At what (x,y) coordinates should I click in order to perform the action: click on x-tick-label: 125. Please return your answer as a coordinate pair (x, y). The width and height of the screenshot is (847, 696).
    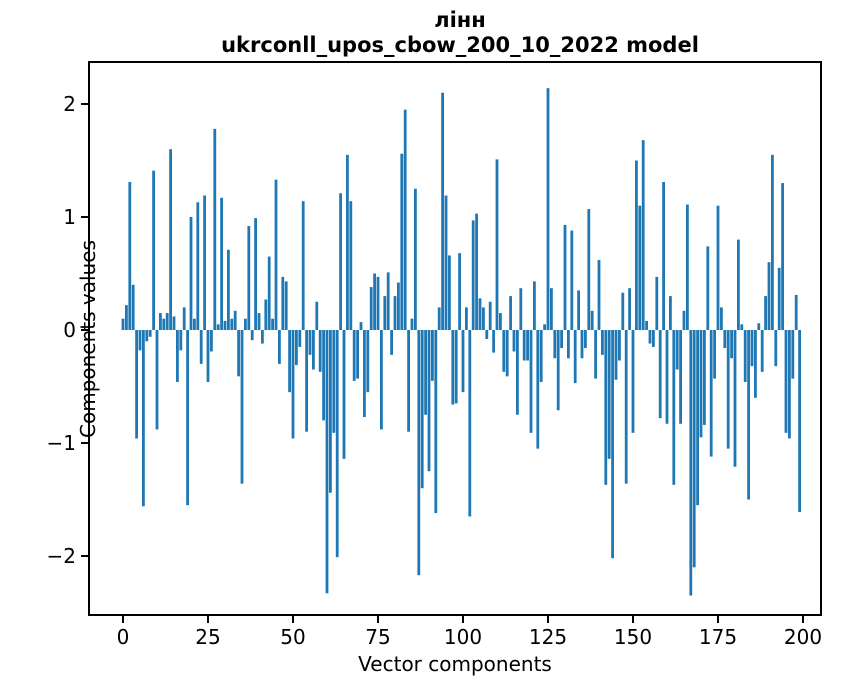
    Looking at the image, I should click on (548, 637).